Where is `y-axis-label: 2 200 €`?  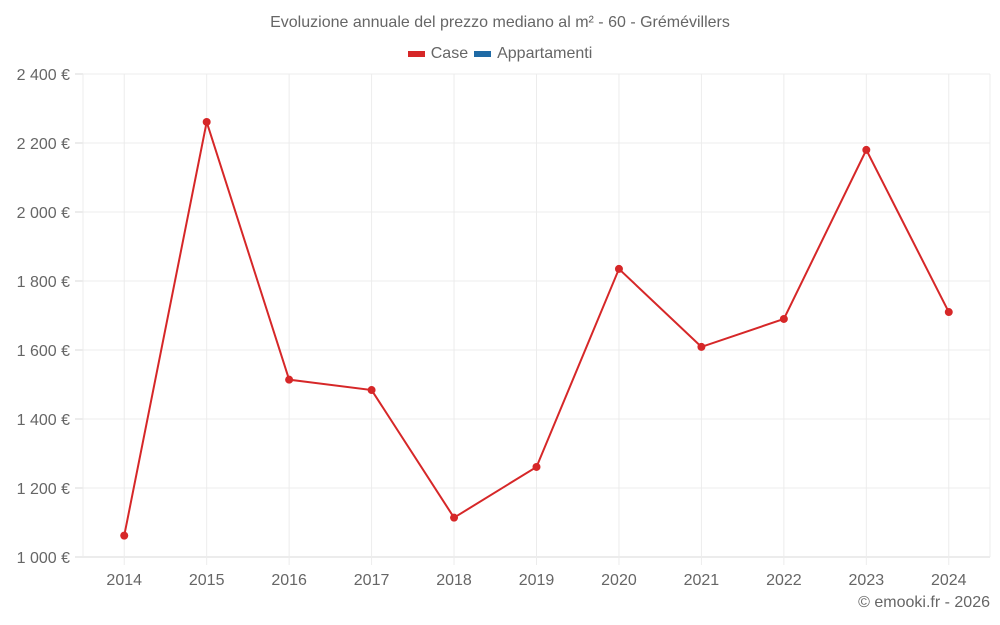
y-axis-label: 2 200 € is located at coordinates (43, 144).